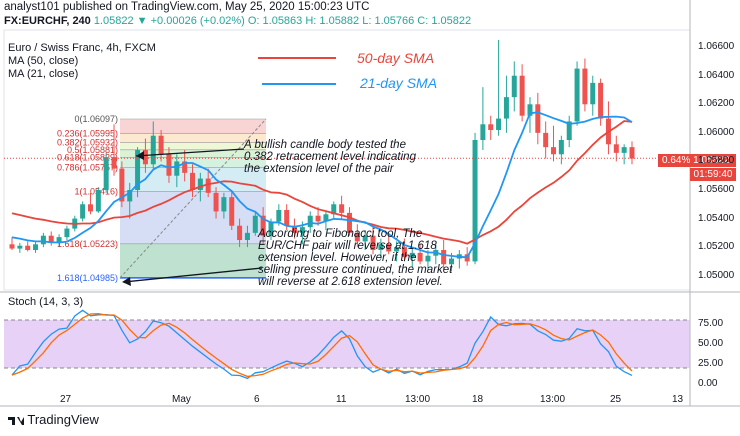 The height and width of the screenshot is (436, 740). What do you see at coordinates (43, 74) in the screenshot?
I see `legend-ma21: MA (21, close)` at bounding box center [43, 74].